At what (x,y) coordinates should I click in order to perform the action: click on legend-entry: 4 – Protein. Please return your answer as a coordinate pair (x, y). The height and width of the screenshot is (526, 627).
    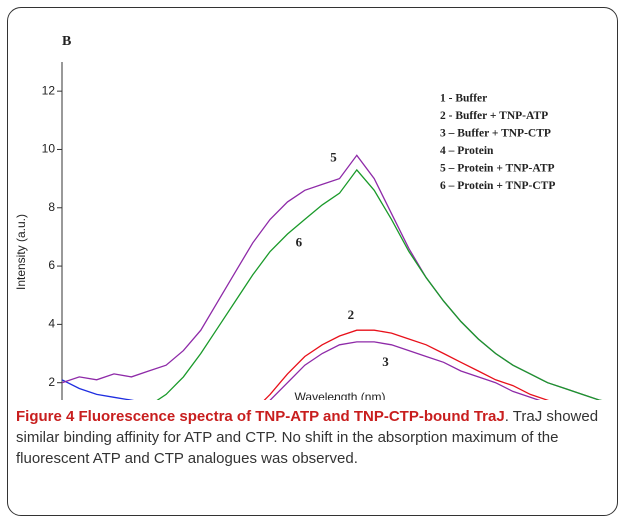
    Looking at the image, I should click on (467, 151).